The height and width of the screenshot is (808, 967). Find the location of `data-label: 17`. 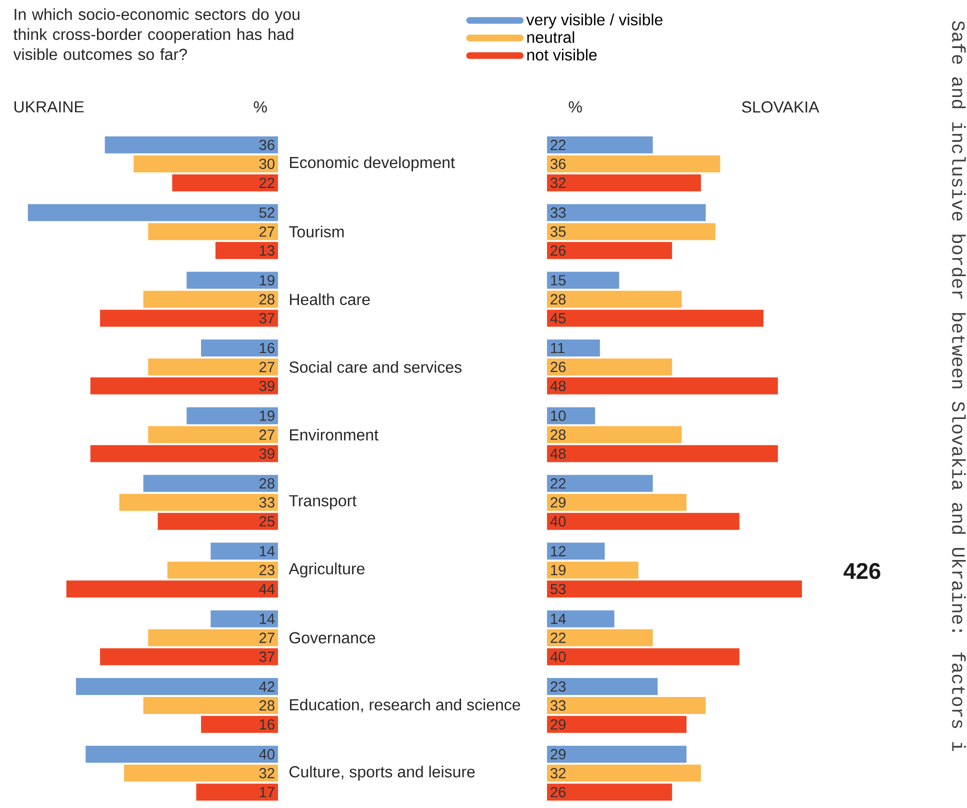

data-label: 17 is located at coordinates (267, 792).